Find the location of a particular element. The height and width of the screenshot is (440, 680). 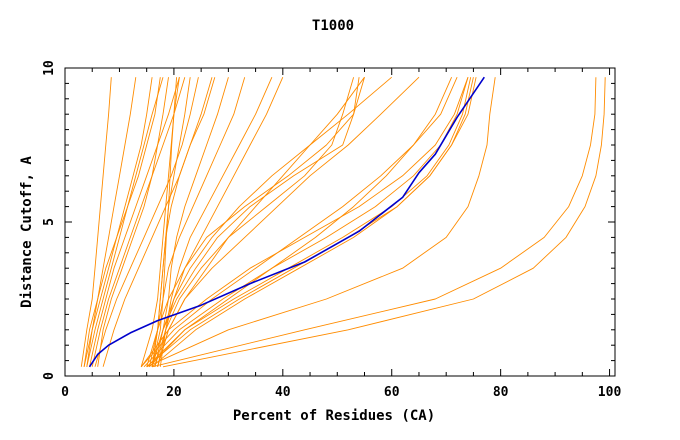

x-tick-label-60: 60 is located at coordinates (392, 392).